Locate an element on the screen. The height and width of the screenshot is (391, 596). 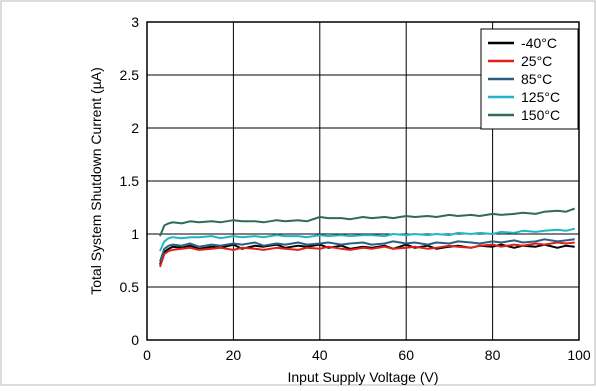
y-tick-label: 0 is located at coordinates (135, 340).